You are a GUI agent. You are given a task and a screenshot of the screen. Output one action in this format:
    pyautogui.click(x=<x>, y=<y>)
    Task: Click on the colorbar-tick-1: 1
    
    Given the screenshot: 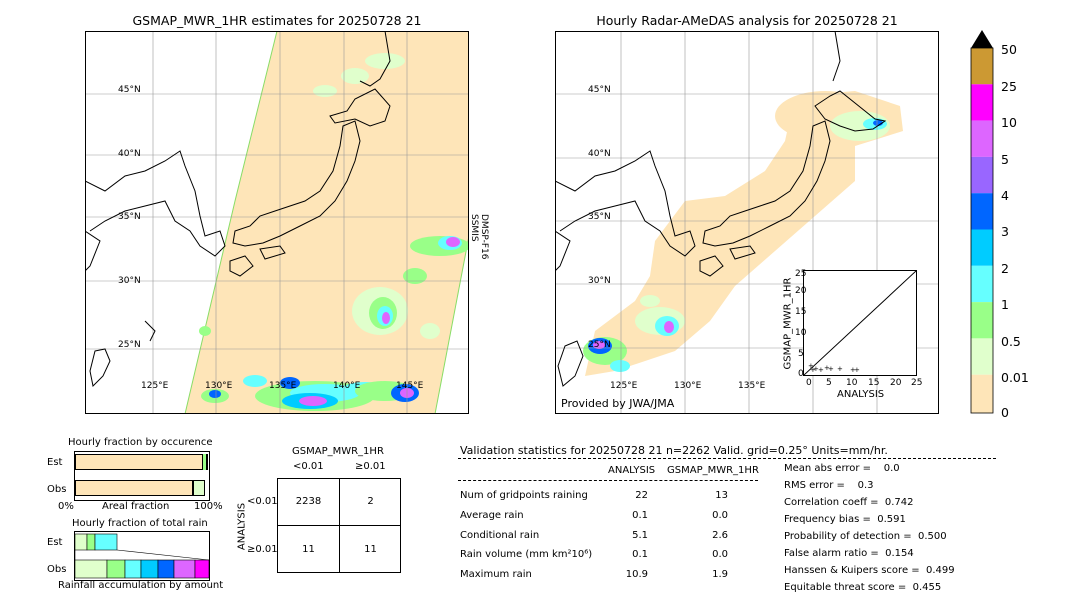 What is the action you would take?
    pyautogui.click(x=1005, y=304)
    